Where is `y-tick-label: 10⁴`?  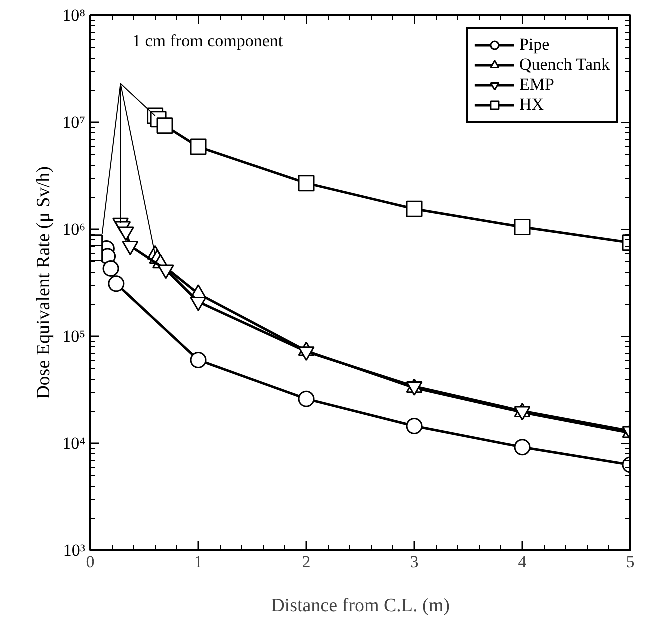 y-tick-label: 10⁴ is located at coordinates (74, 443).